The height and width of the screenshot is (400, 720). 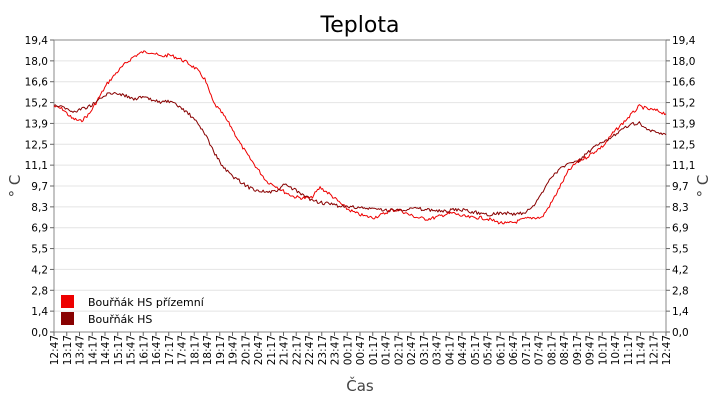 What do you see at coordinates (39, 312) in the screenshot?
I see `y-tick-label: 1,4` at bounding box center [39, 312].